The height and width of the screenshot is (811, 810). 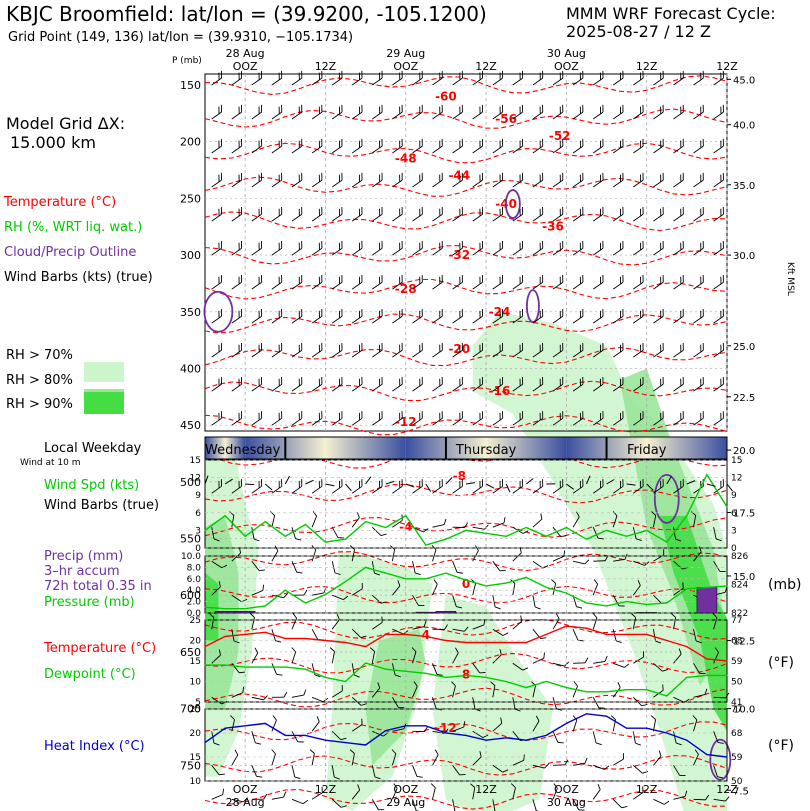 I want to click on weekday-label: Friday, so click(x=647, y=450).